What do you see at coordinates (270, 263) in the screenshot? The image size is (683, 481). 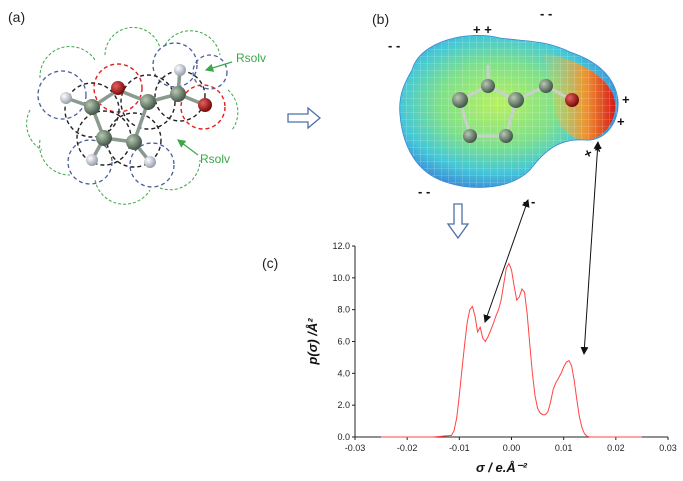 I see `panel-c-label: (c)` at bounding box center [270, 263].